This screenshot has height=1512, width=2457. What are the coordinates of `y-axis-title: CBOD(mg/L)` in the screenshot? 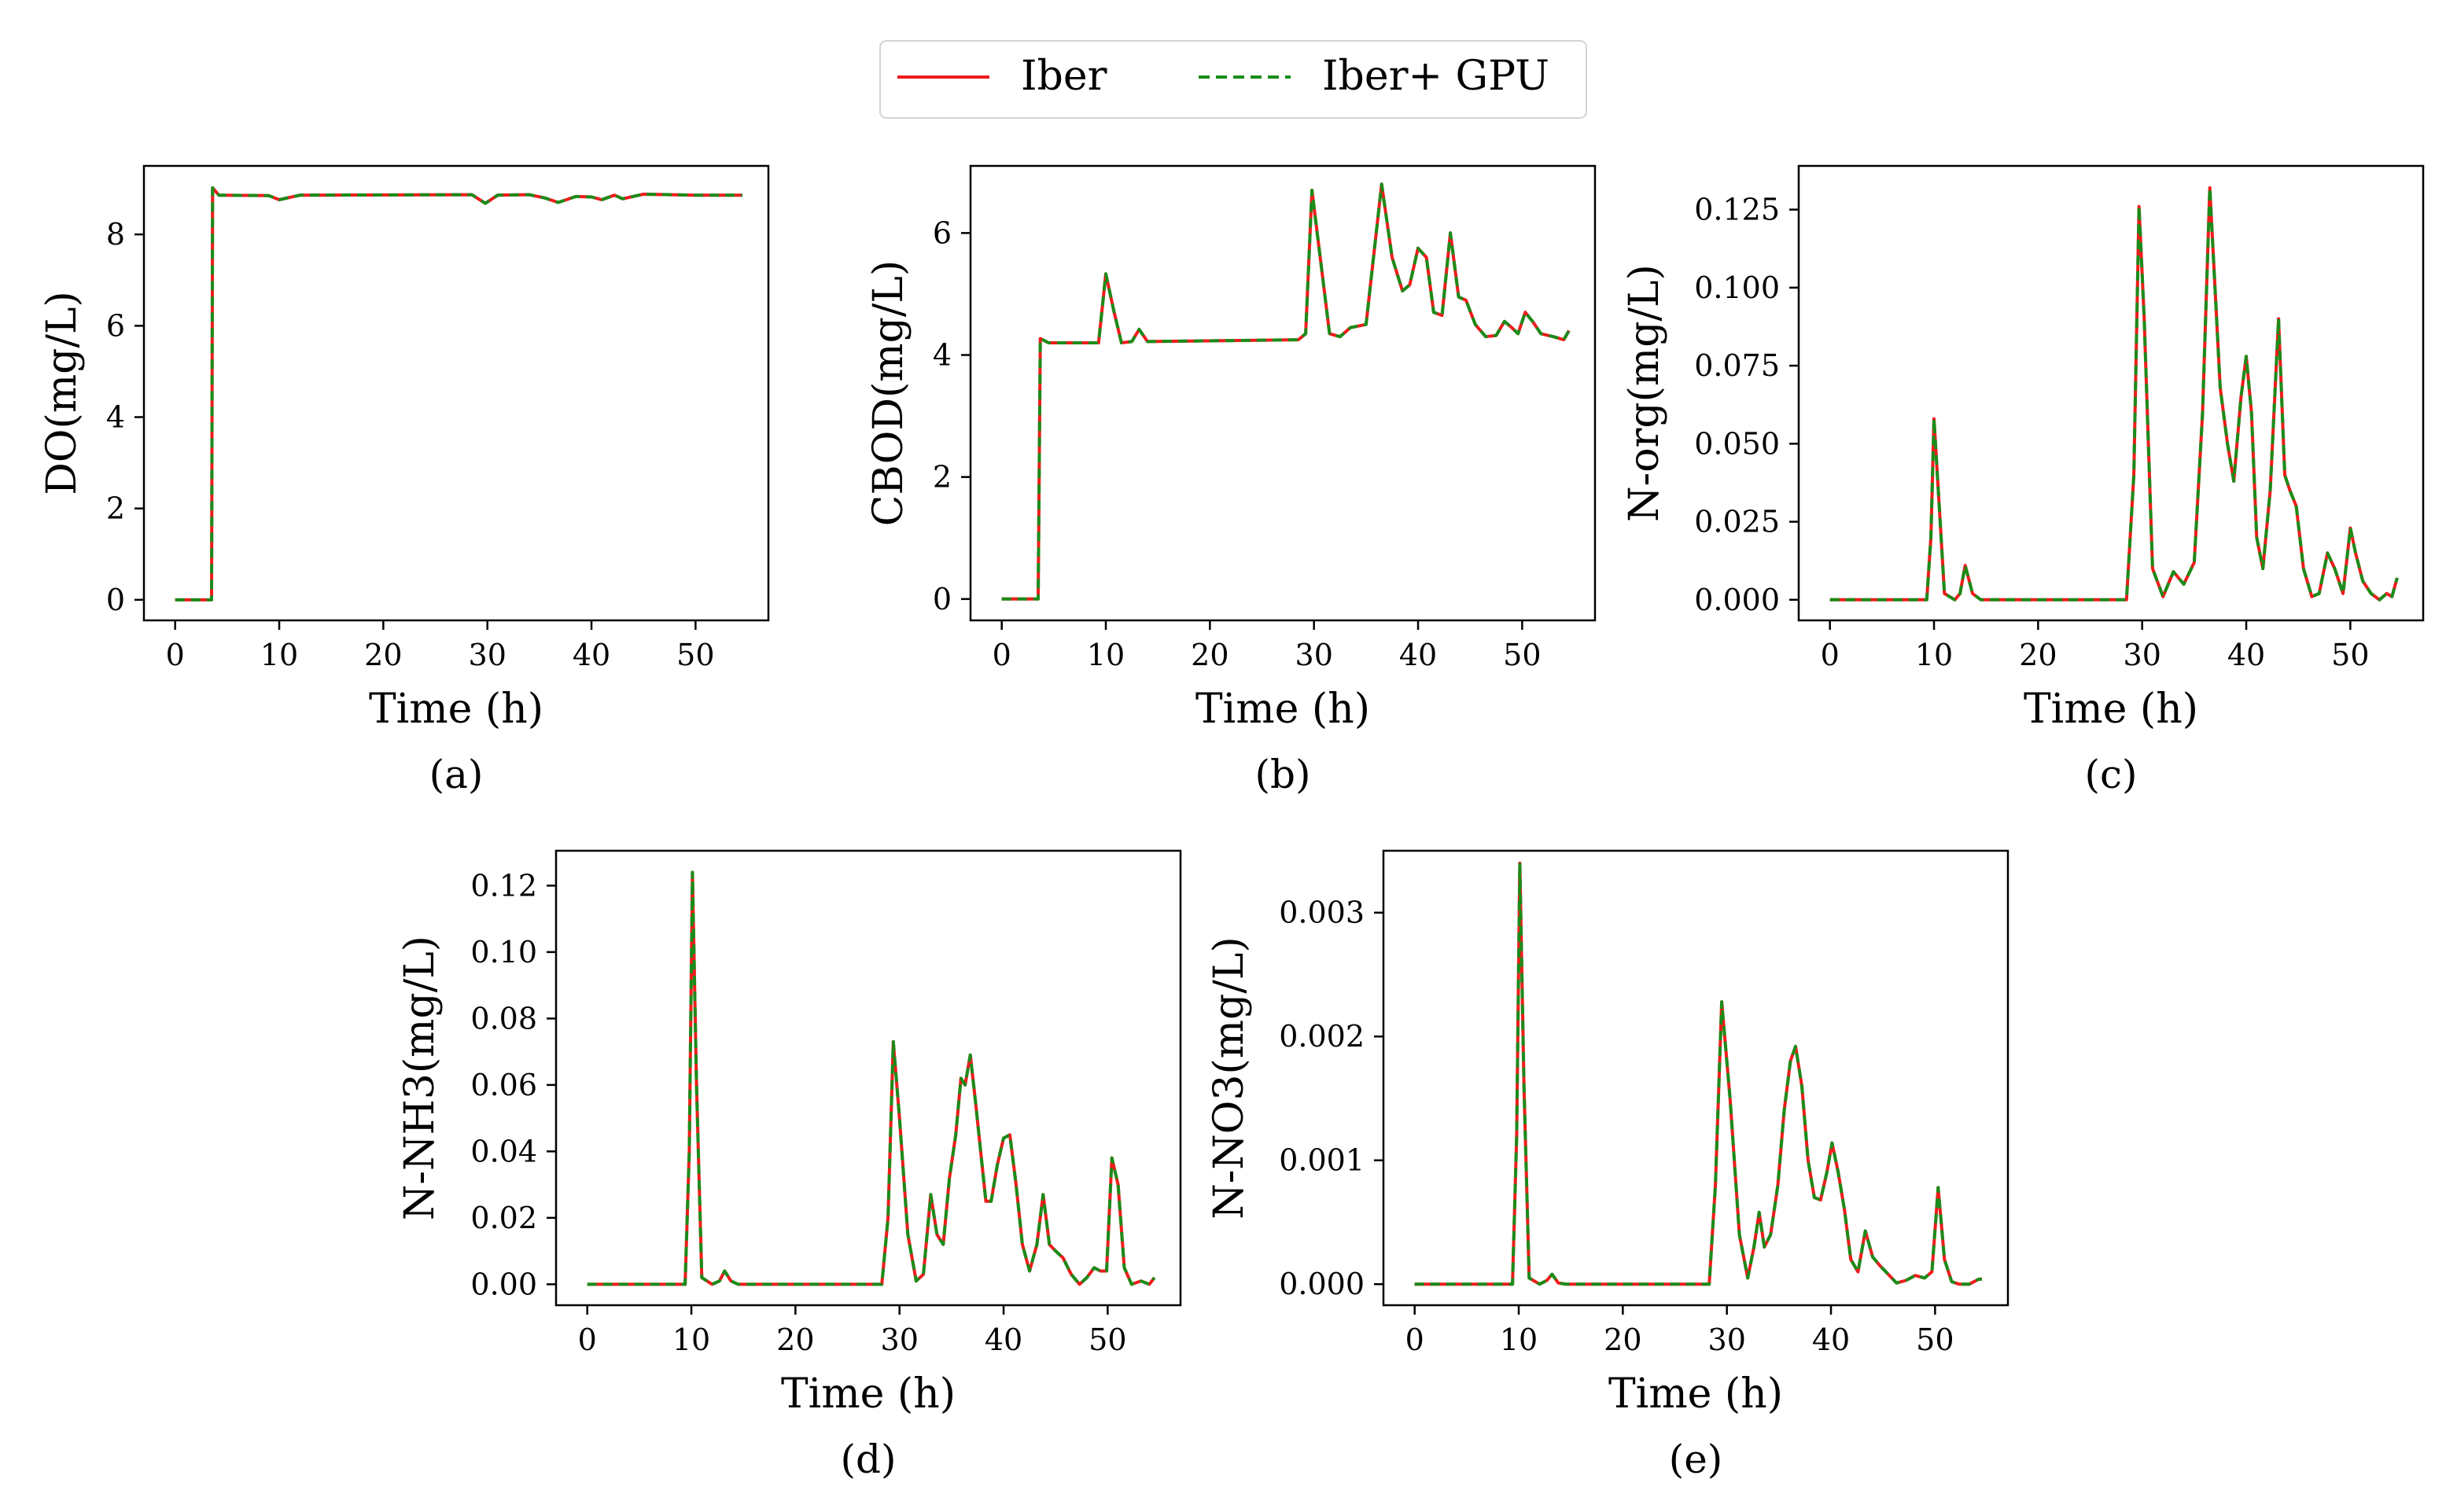 It's located at (888, 393).